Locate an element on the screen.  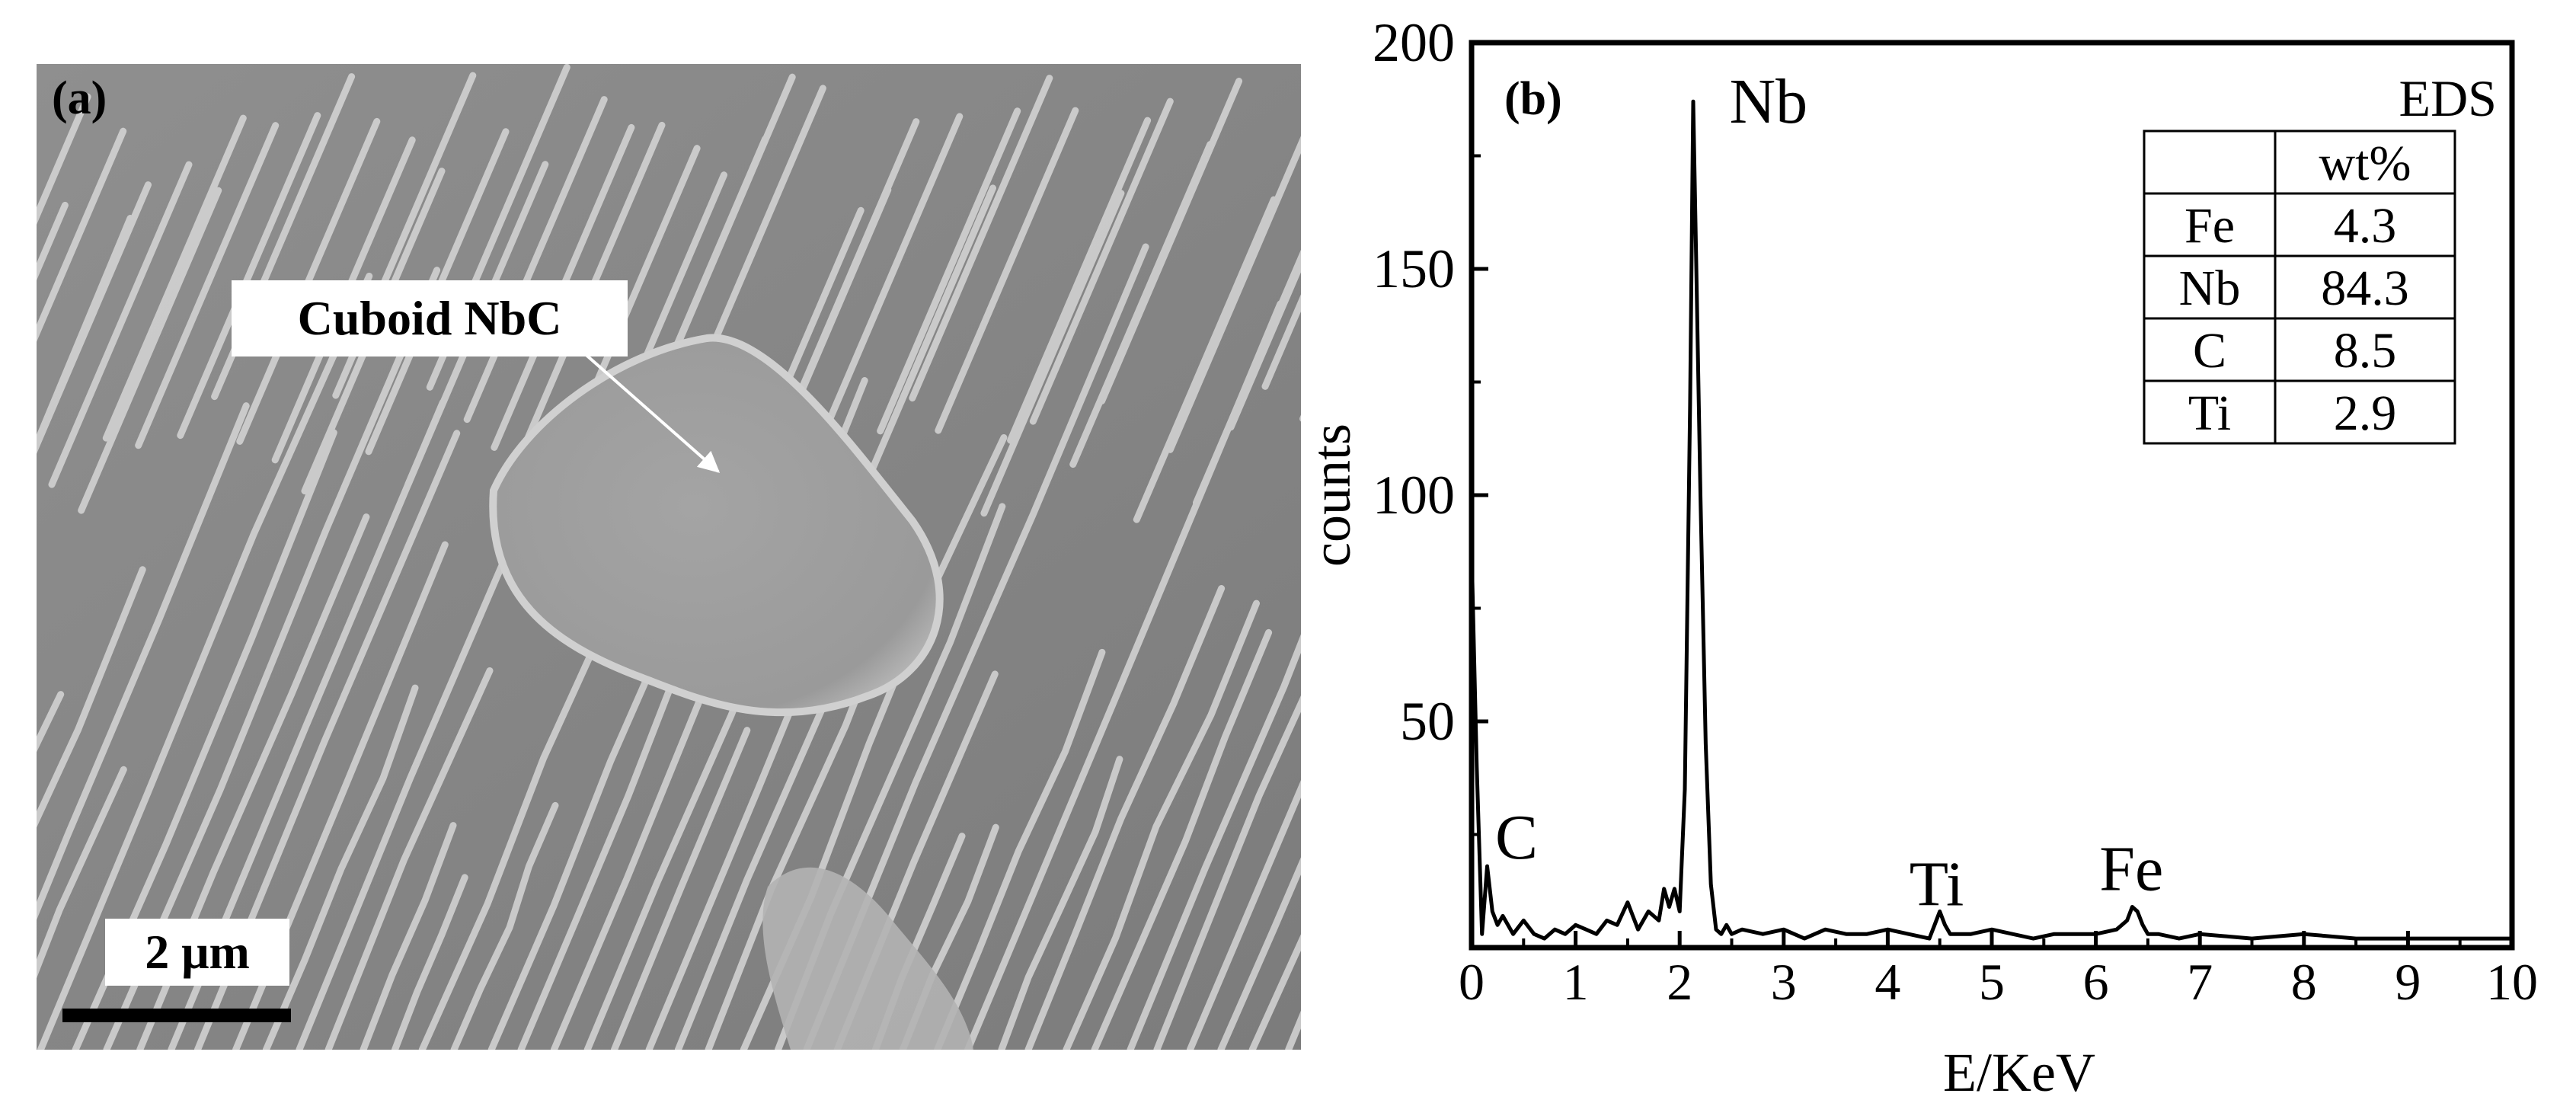
y-ticks: 50 100 150 200 is located at coordinates (1430, 424).